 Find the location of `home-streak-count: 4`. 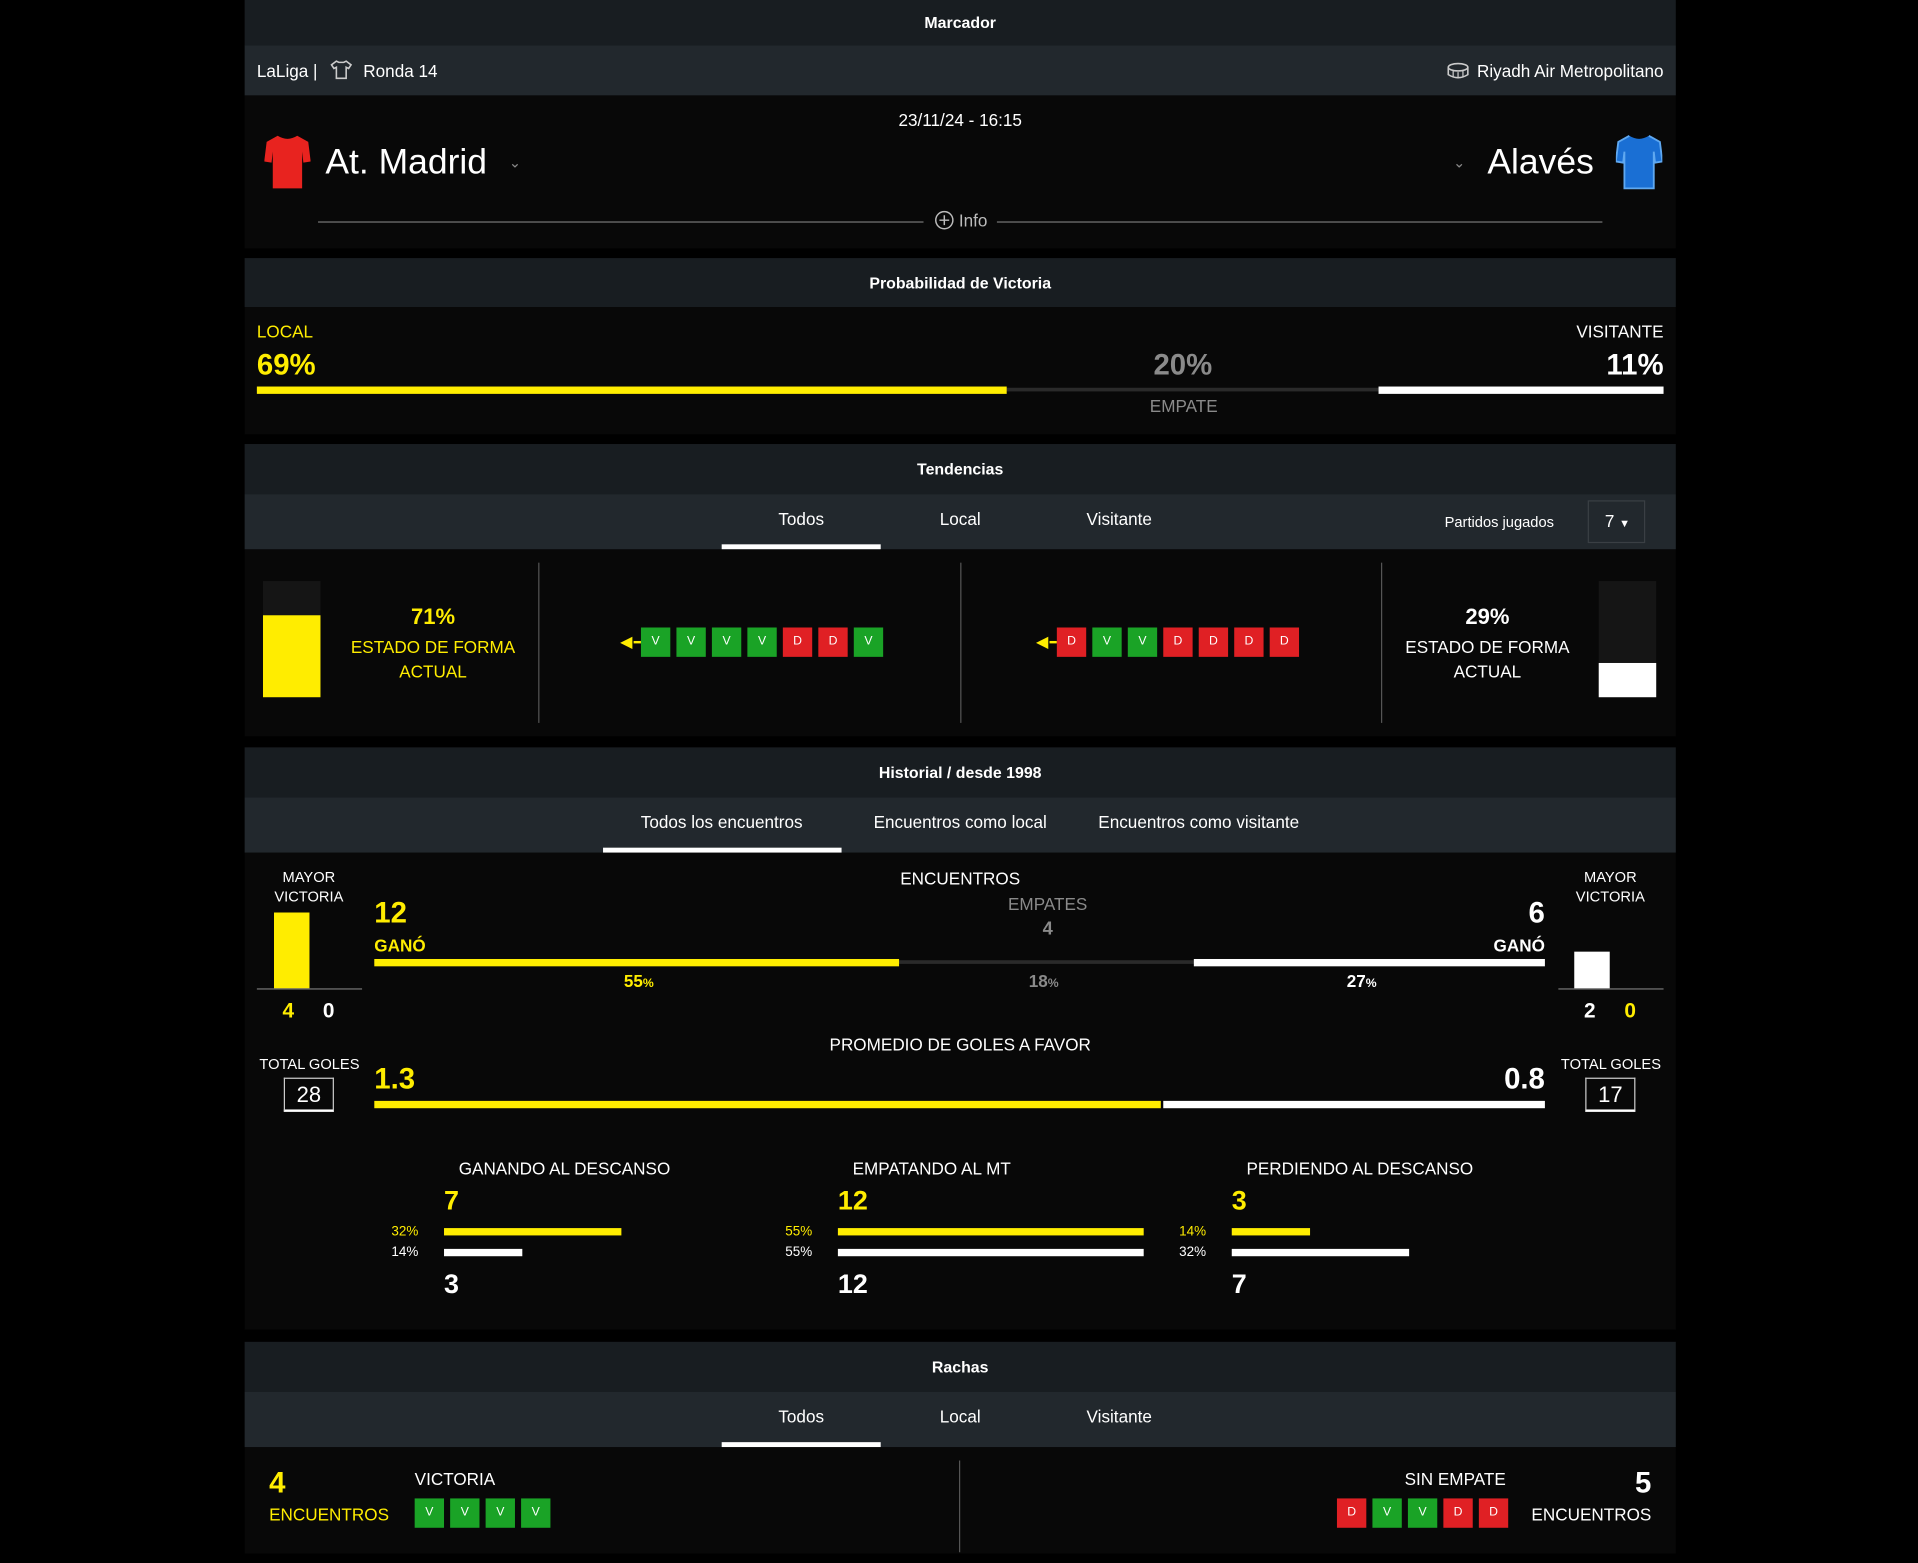

home-streak-count: 4 is located at coordinates (277, 1483).